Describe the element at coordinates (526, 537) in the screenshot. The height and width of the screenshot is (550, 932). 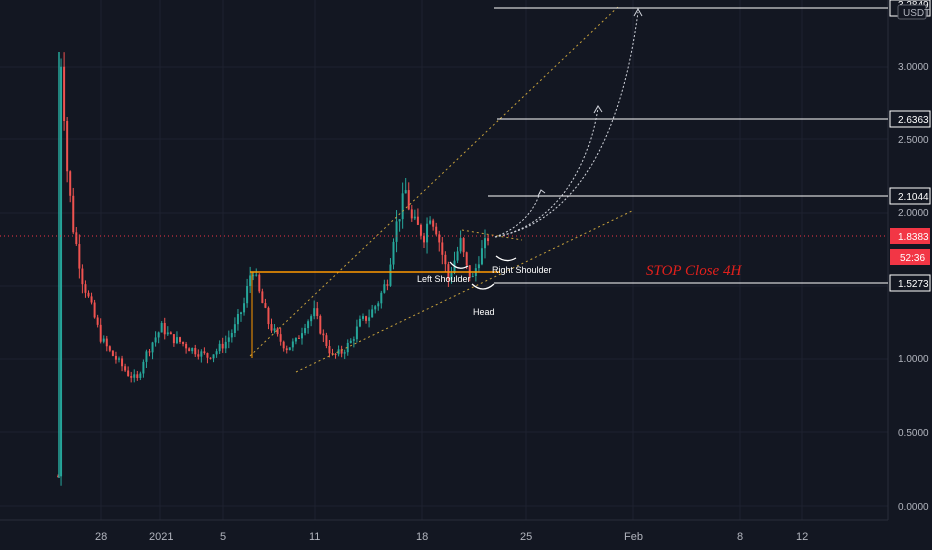
I see `x-tick-25: 25` at that location.